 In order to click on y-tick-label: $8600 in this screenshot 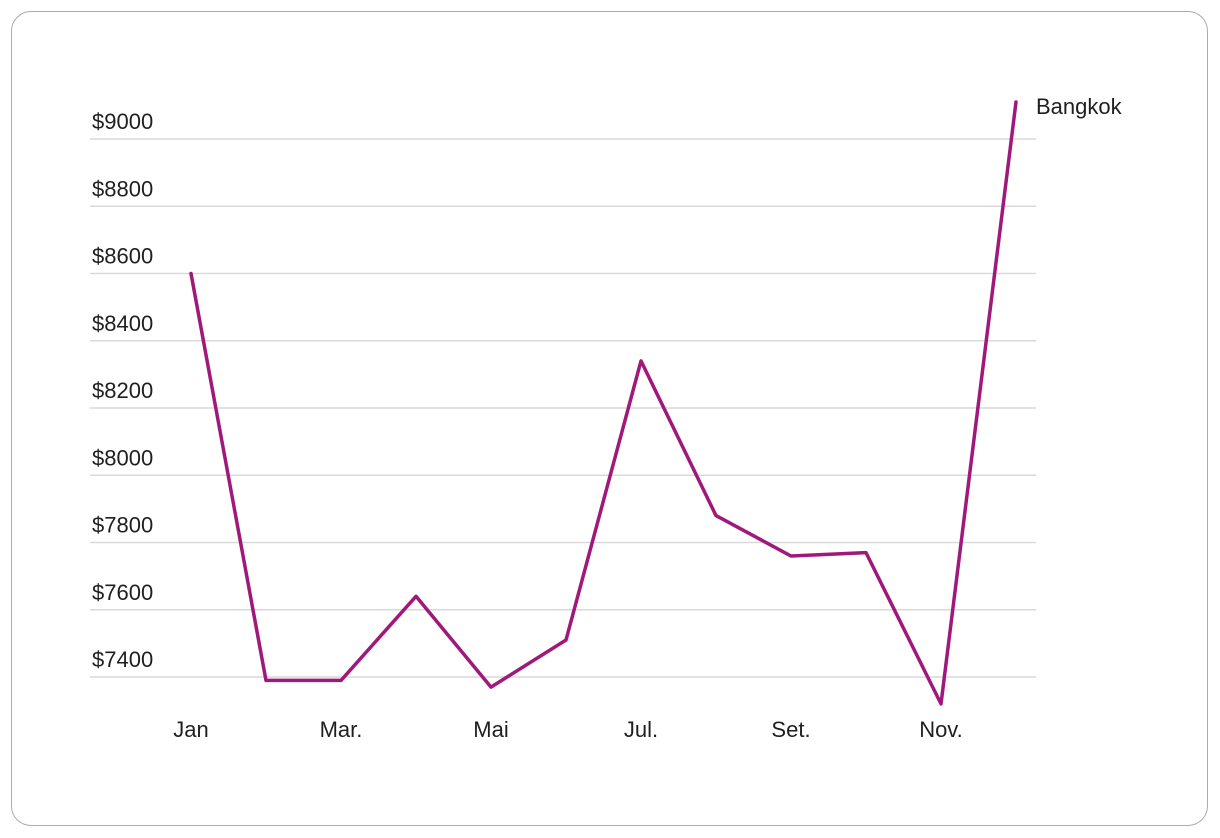, I will do `click(122, 256)`.